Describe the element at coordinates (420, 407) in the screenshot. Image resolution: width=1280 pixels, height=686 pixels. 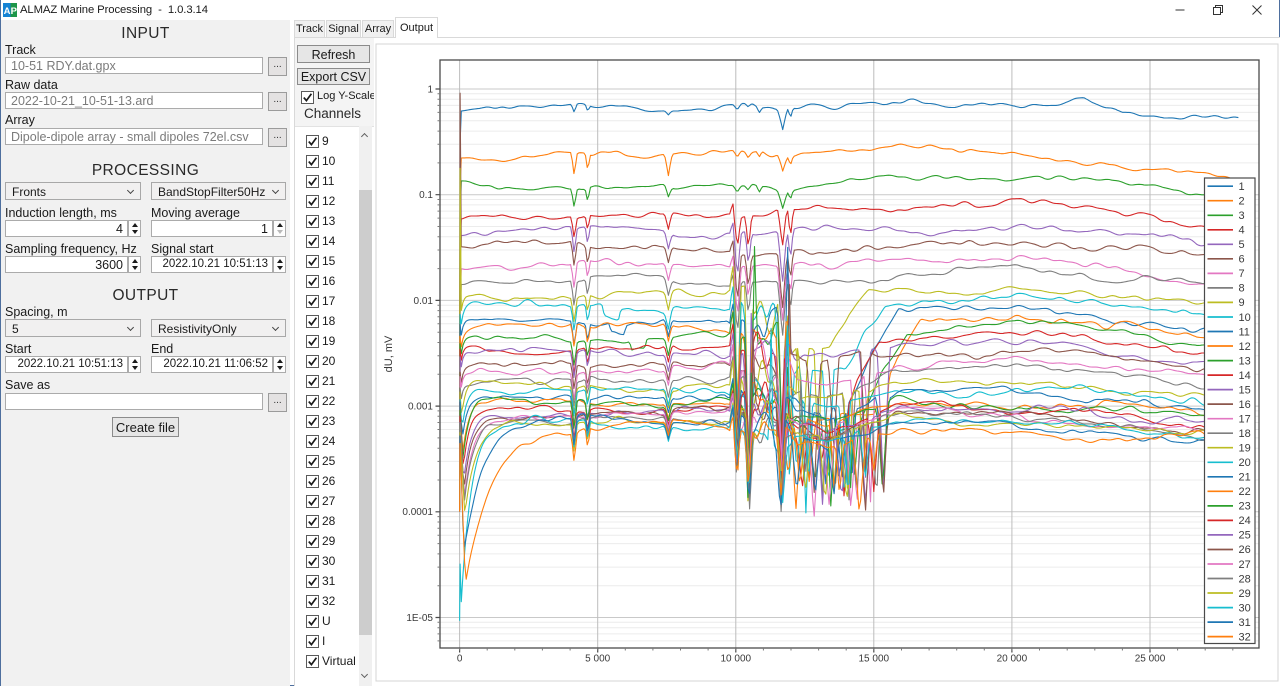
I see `svg-text: 0.001` at that location.